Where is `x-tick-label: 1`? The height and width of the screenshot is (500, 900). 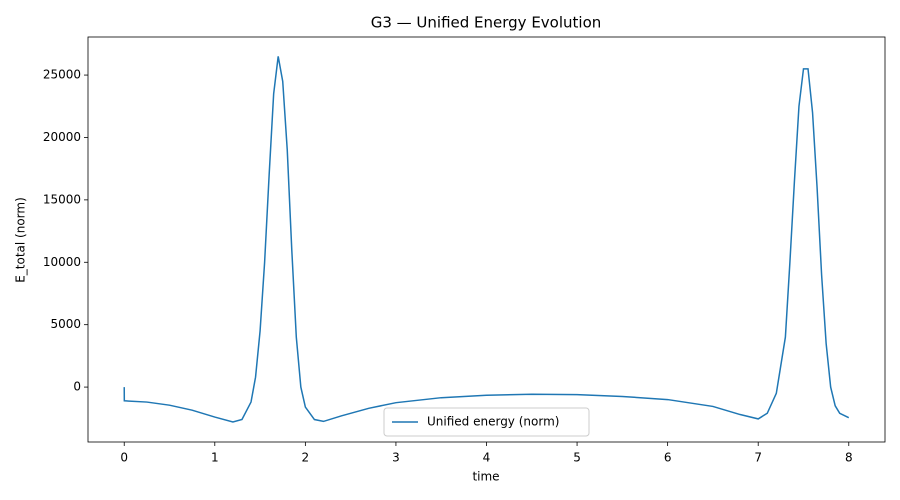 x-tick-label: 1 is located at coordinates (215, 458).